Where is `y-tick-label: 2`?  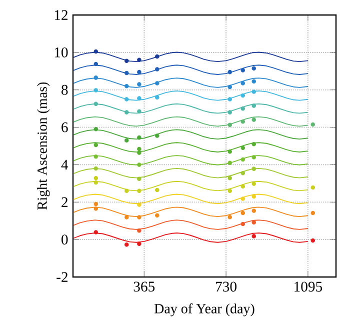 y-tick-label: 2 is located at coordinates (65, 202).